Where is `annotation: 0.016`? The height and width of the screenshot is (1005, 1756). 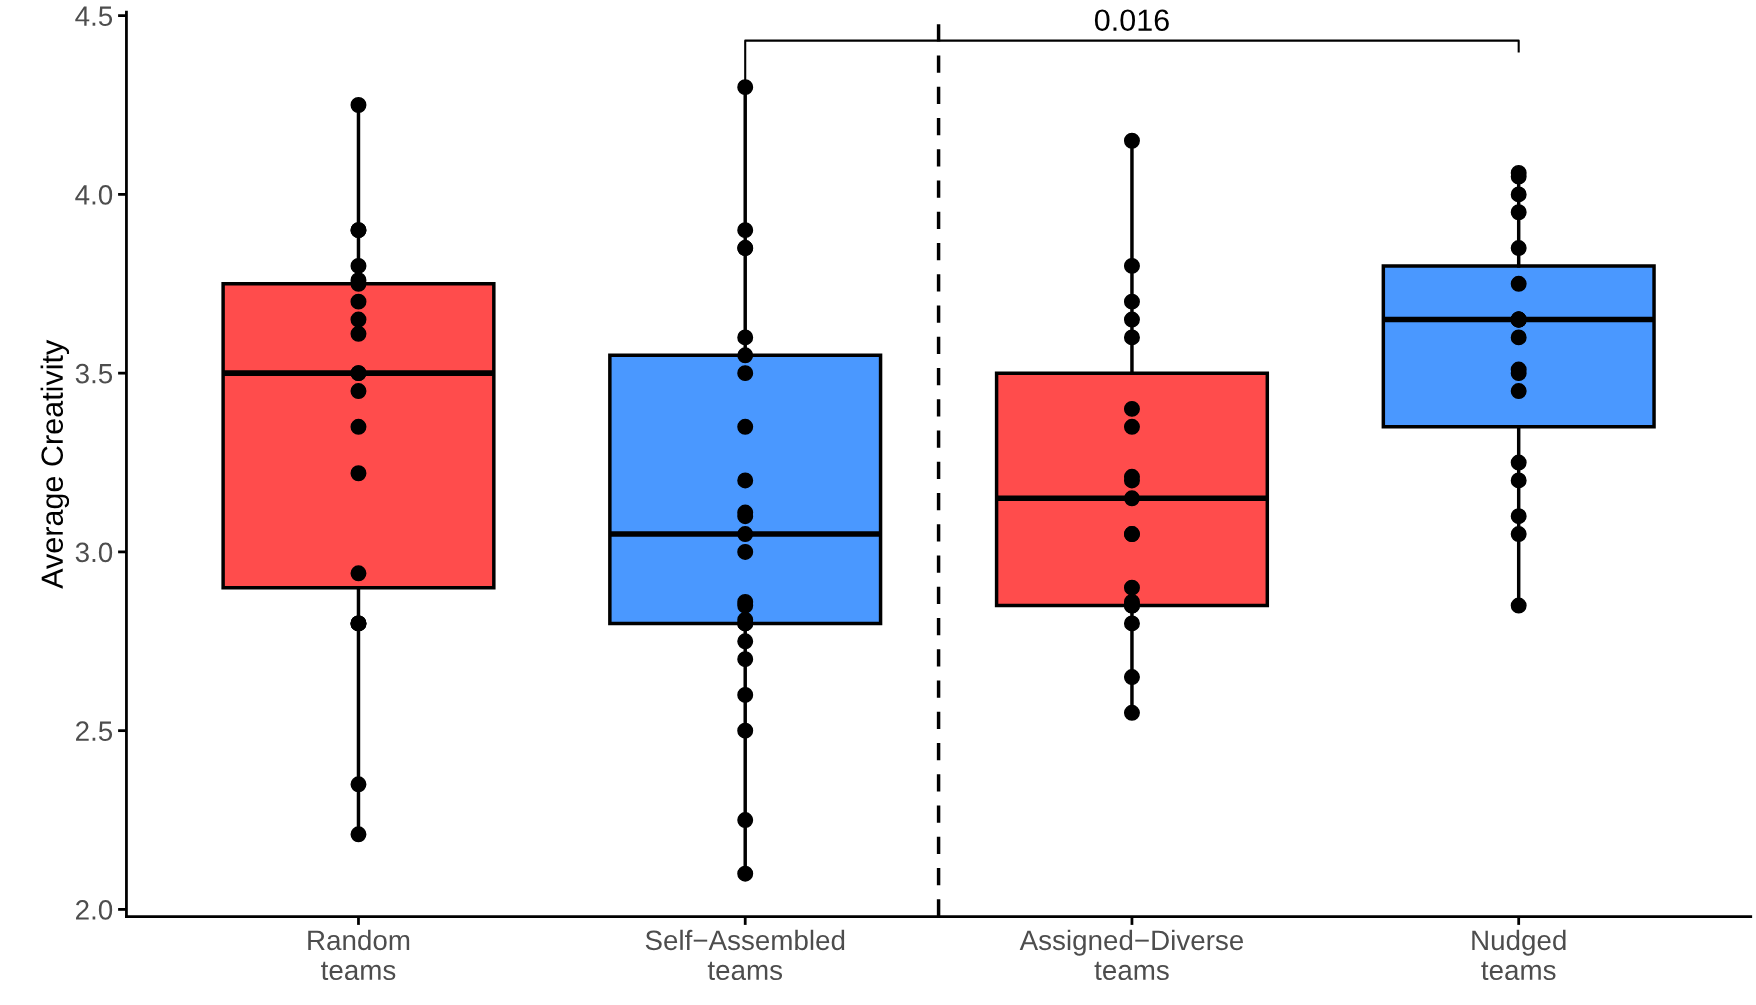 annotation: 0.016 is located at coordinates (1131, 20).